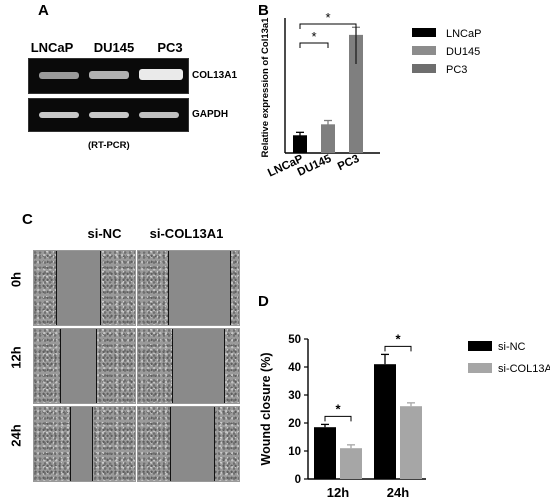 This screenshot has width=550, height=502. Describe the element at coordinates (298, 480) in the screenshot. I see `y-tick-label: 0` at that location.